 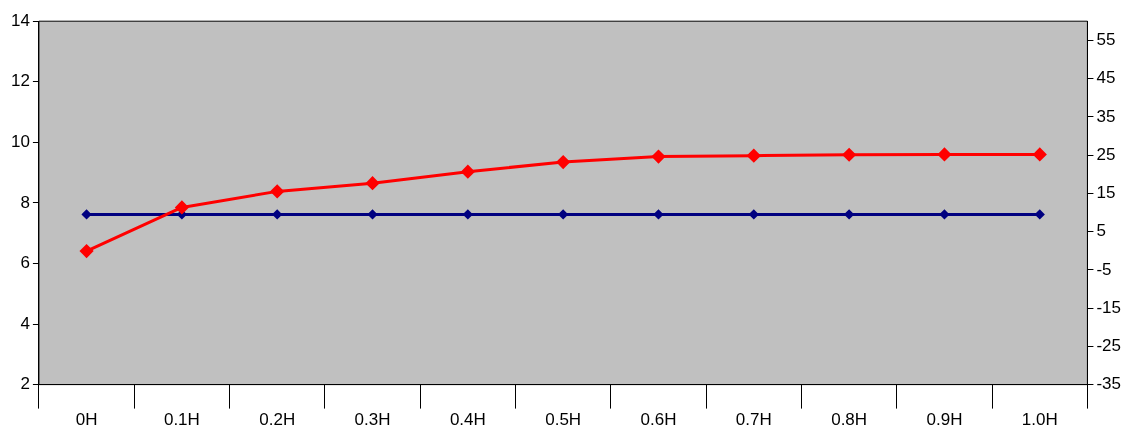 I want to click on y-tick-label: 8, so click(x=25, y=202).